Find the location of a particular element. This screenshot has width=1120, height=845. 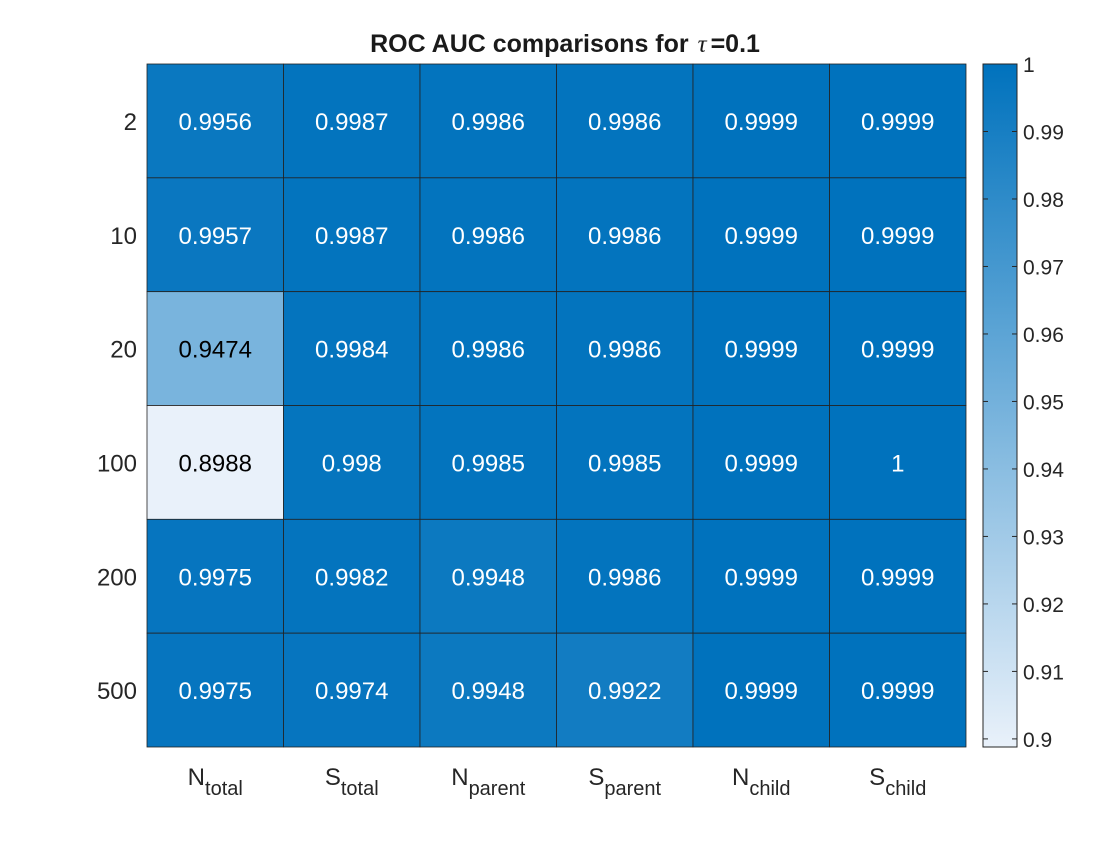

colorbar-tick-label: 0.96 is located at coordinates (1043, 335).